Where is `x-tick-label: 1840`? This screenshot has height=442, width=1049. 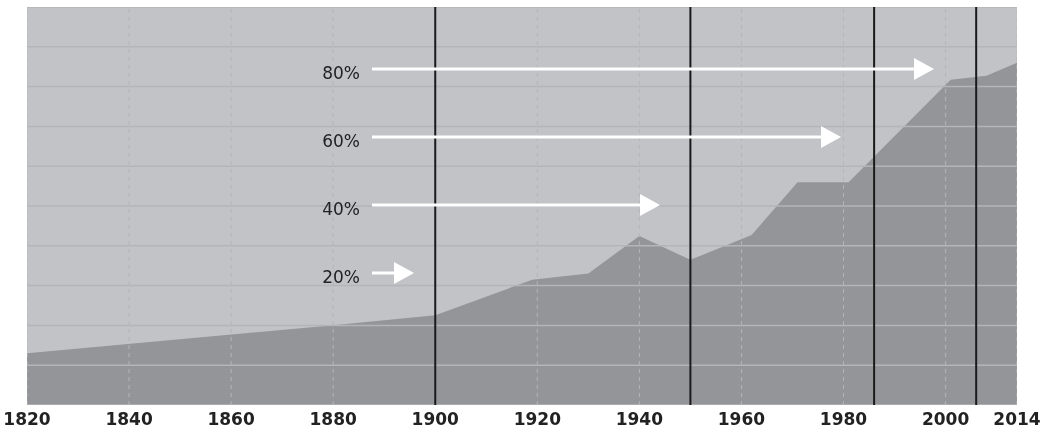
x-tick-label: 1840 is located at coordinates (129, 419).